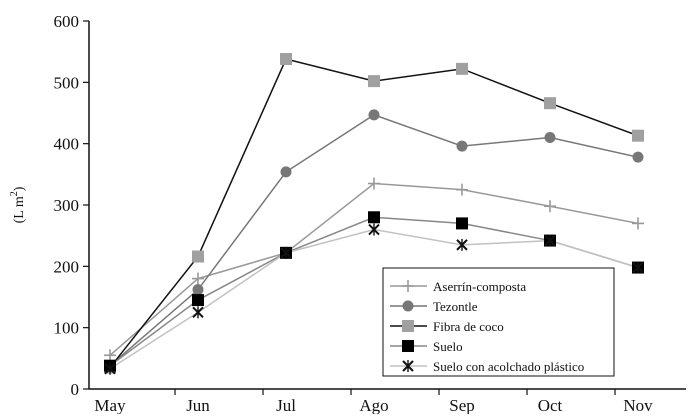  I want to click on y-tick-label: 400, so click(67, 144).